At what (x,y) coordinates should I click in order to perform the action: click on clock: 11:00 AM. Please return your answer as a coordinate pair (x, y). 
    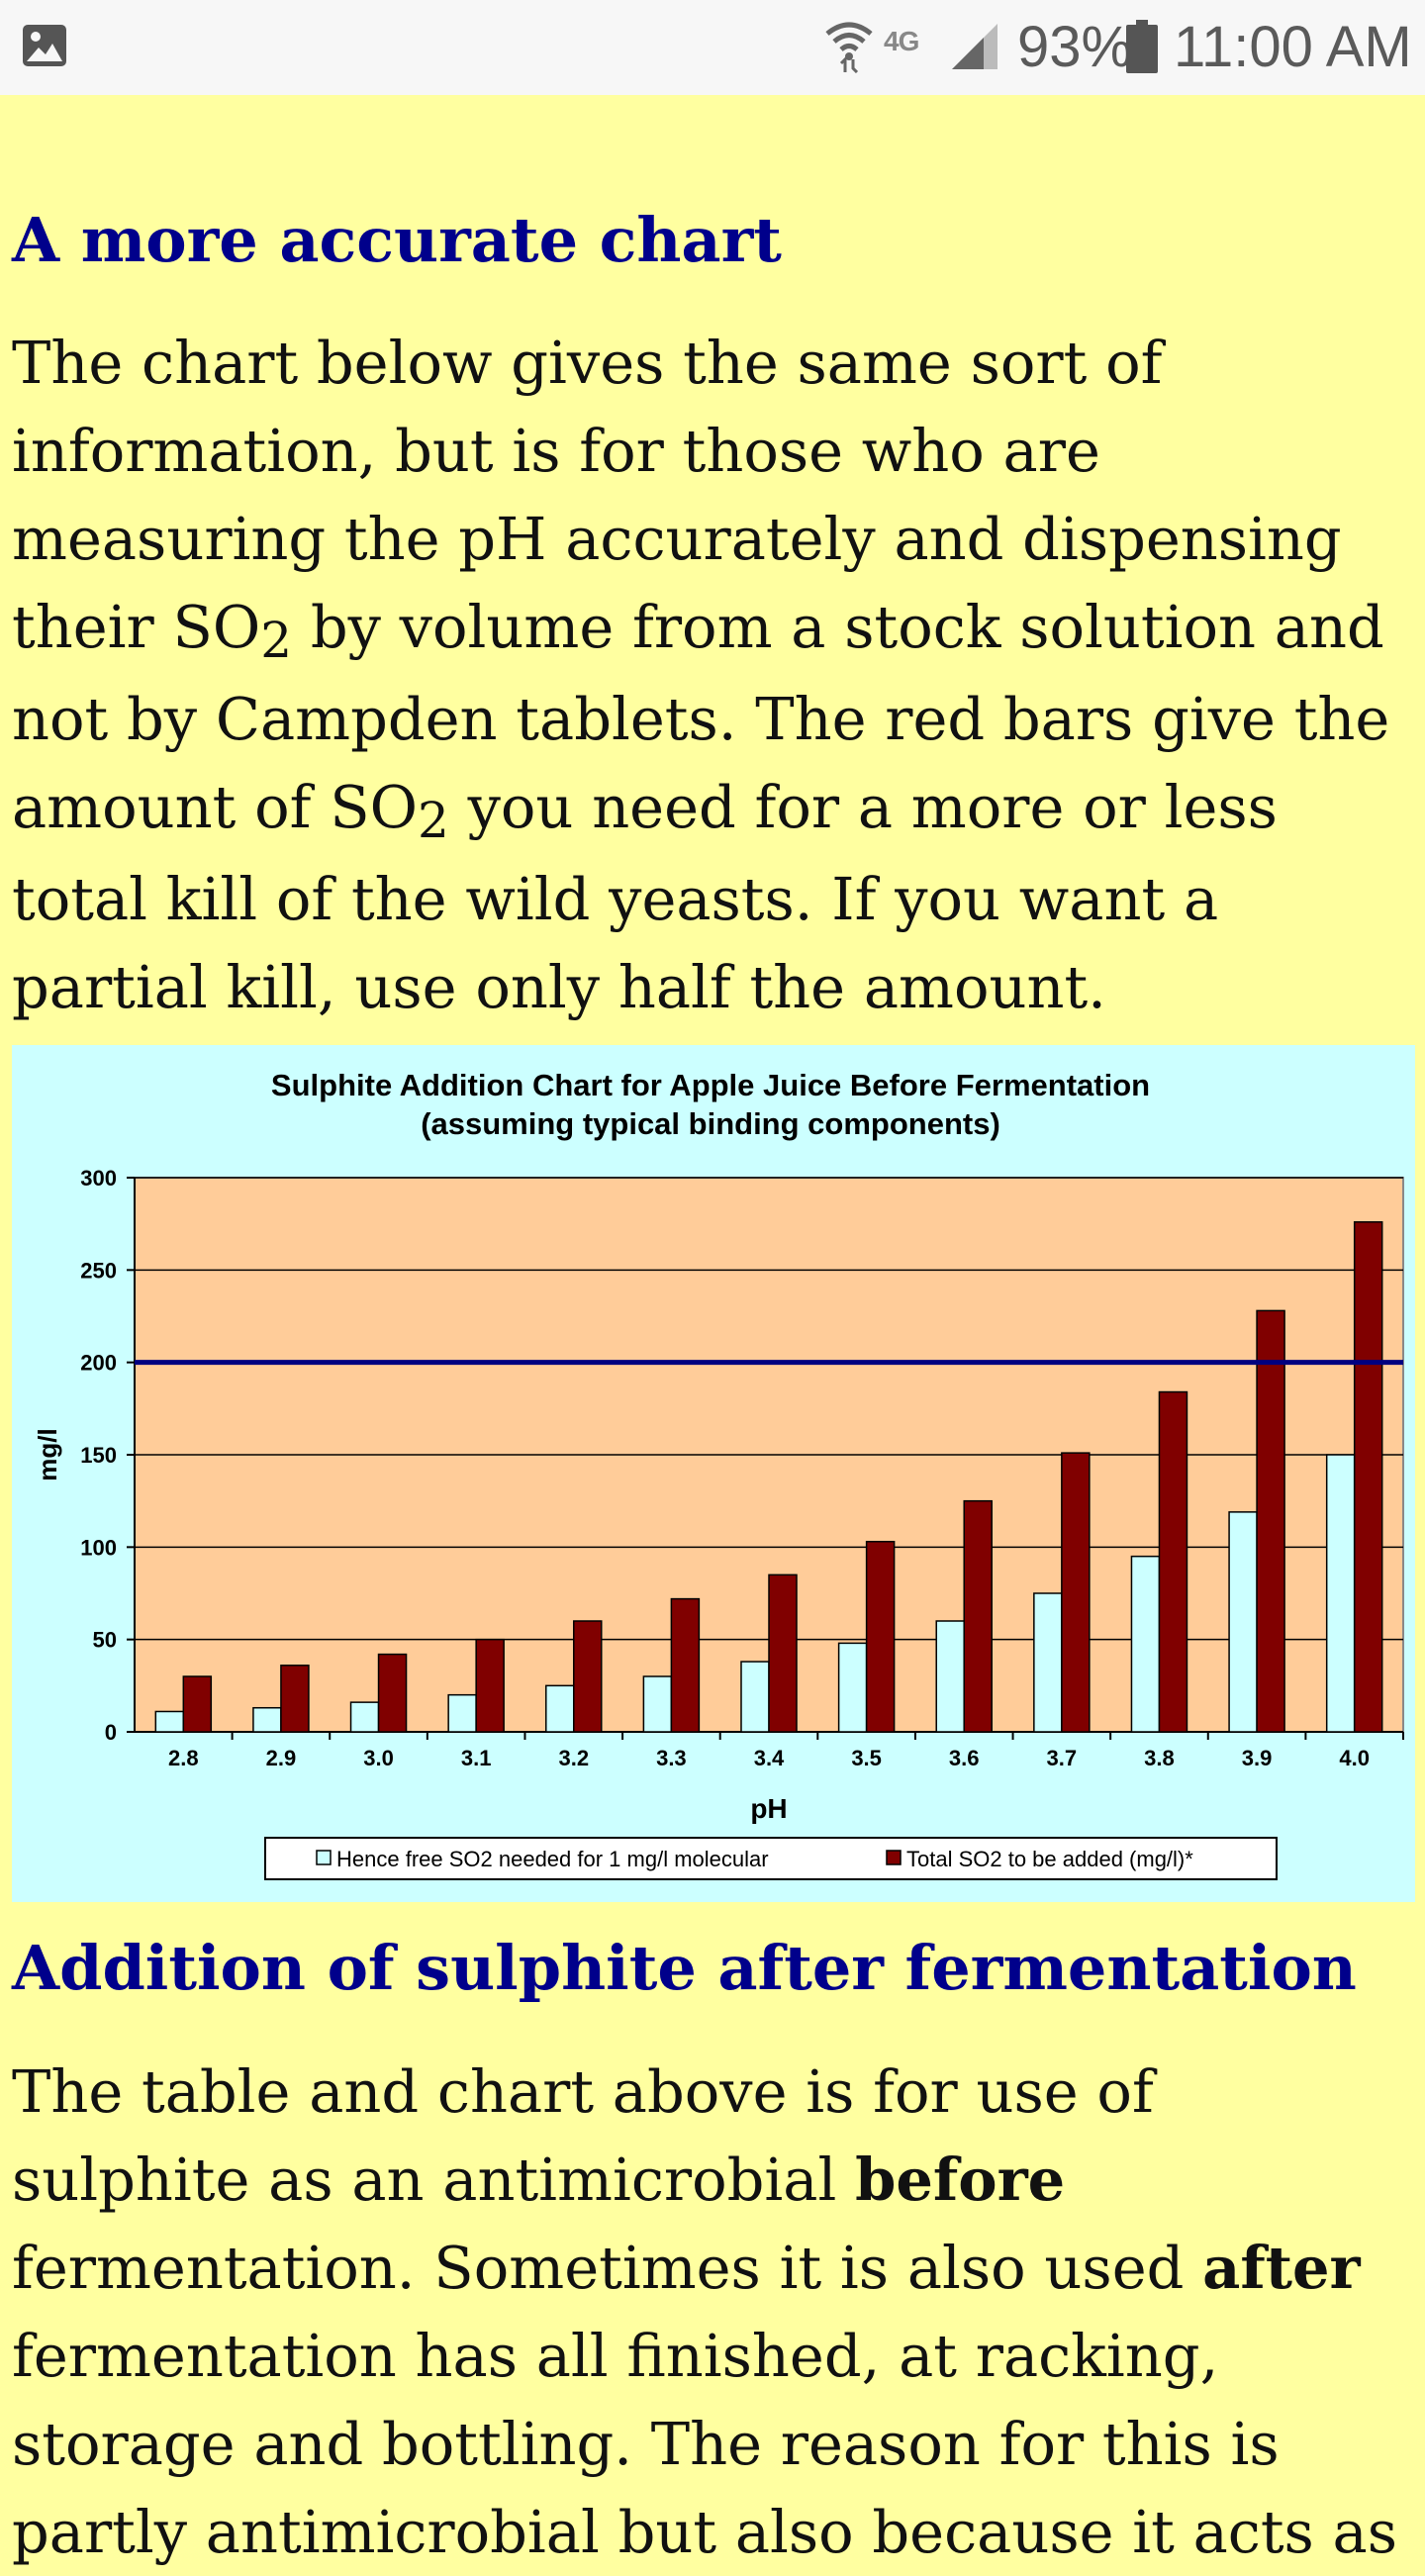
    Looking at the image, I should click on (1293, 47).